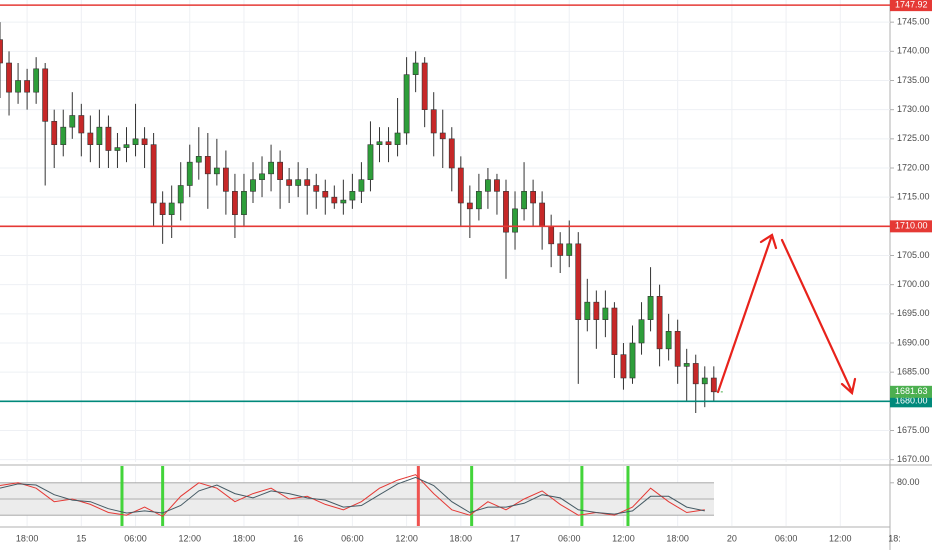 This screenshot has height=550, width=932. What do you see at coordinates (515, 538) in the screenshot?
I see `x-tick-label: 17` at bounding box center [515, 538].